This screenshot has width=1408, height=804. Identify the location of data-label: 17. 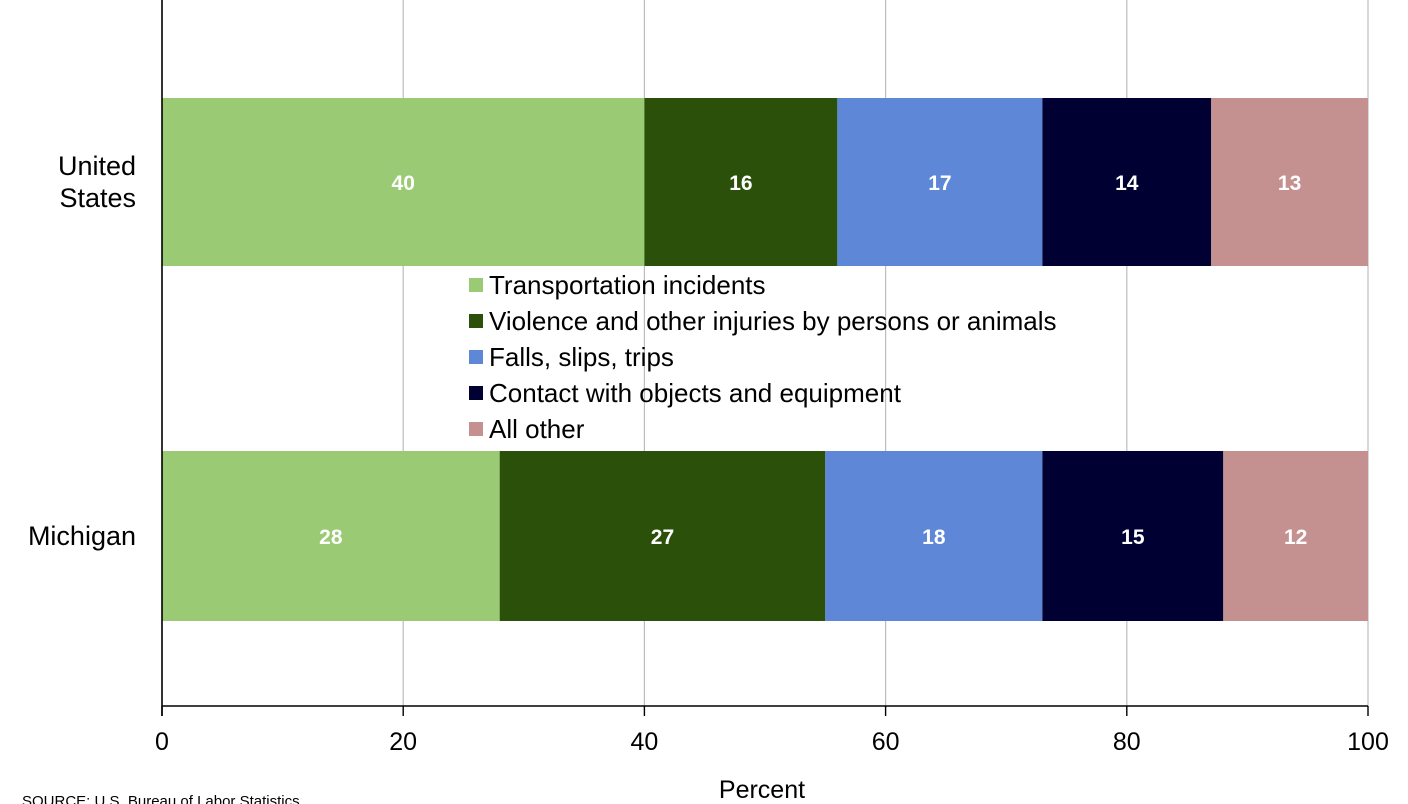
(939, 183).